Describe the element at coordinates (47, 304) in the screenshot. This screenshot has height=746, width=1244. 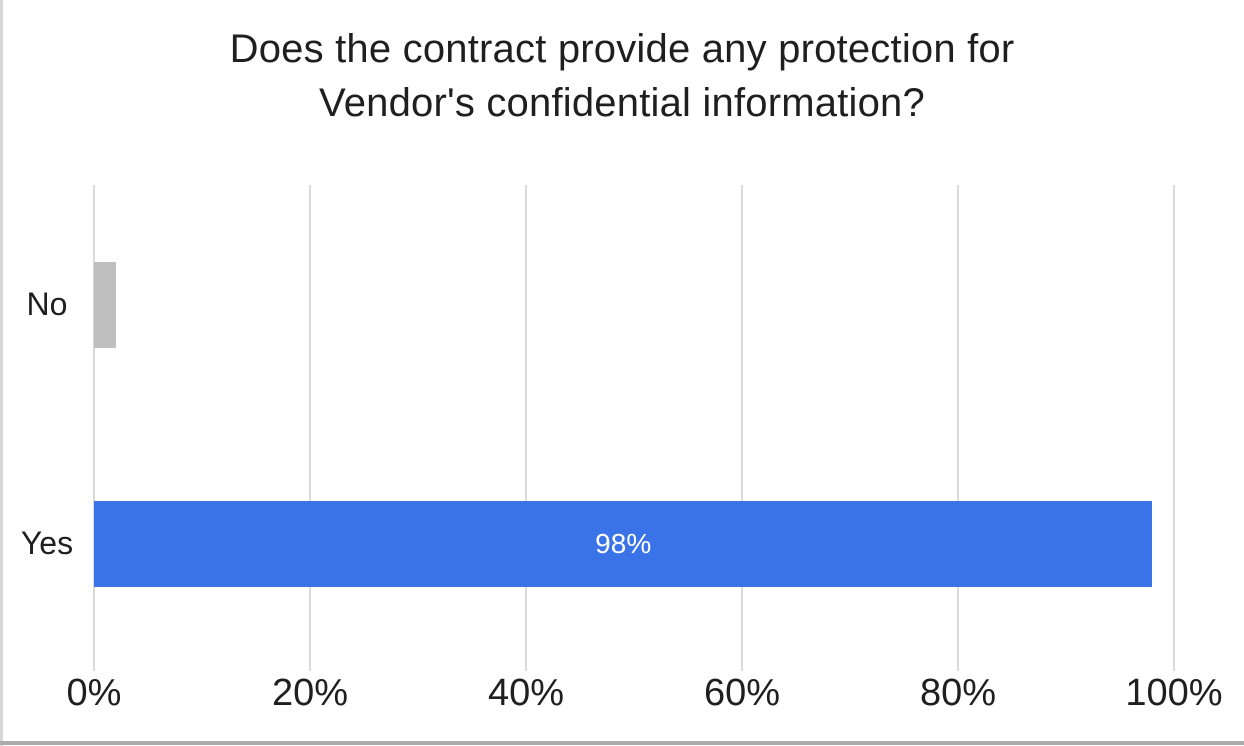
I see `category-label-no: No` at that location.